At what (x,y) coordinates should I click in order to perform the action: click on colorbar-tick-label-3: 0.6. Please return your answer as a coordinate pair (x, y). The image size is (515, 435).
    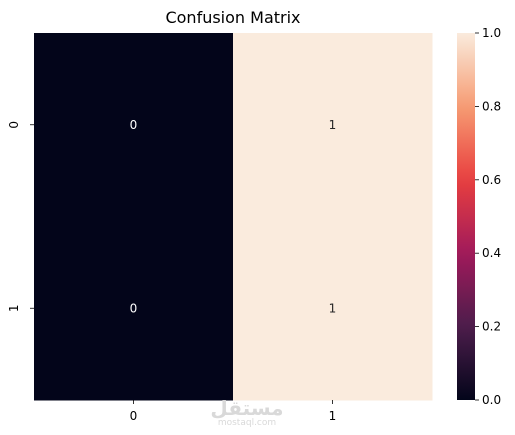
    Looking at the image, I should click on (491, 180).